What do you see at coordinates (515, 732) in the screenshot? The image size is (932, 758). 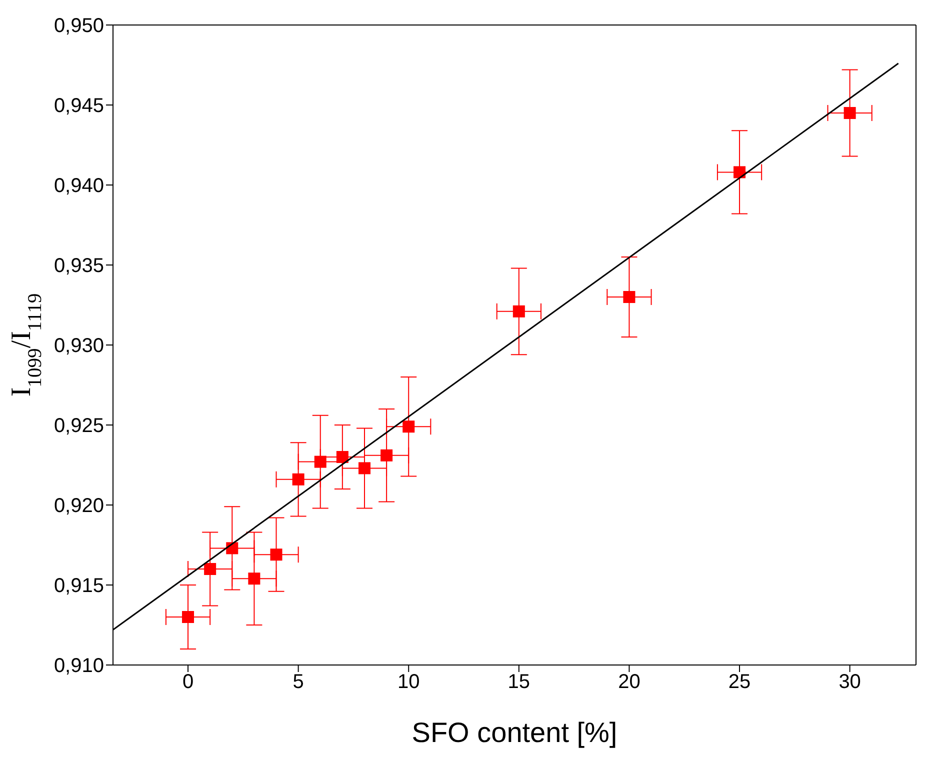 I see `x-axis-title: SFO content [%]` at bounding box center [515, 732].